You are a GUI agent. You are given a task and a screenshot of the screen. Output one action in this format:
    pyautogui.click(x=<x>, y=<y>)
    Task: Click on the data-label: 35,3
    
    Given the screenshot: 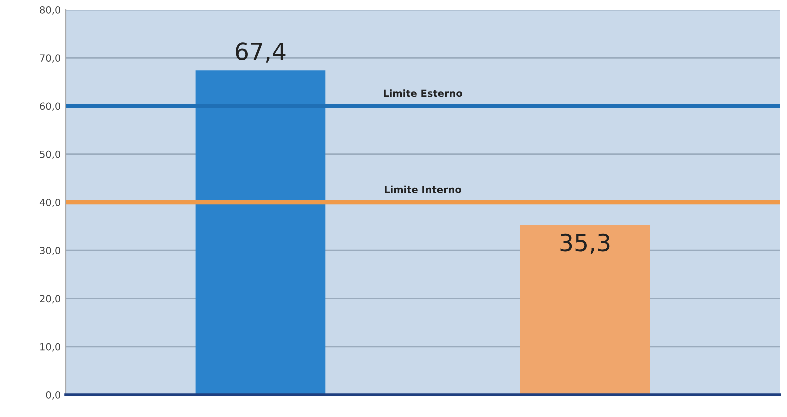 What is the action you would take?
    pyautogui.click(x=585, y=244)
    